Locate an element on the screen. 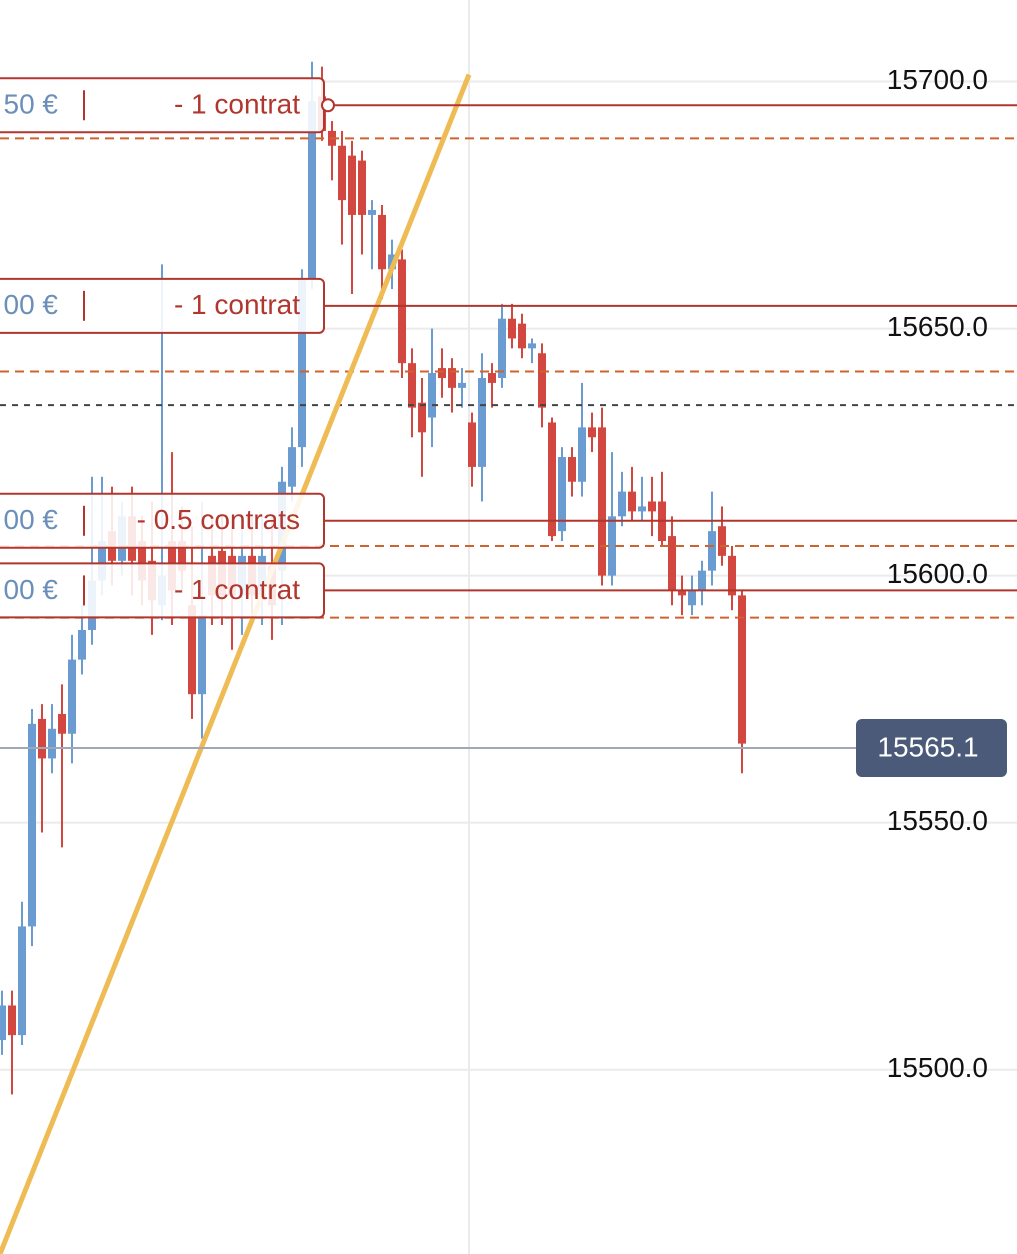 The image size is (1017, 1254). order-amount: 50 € is located at coordinates (31, 104).